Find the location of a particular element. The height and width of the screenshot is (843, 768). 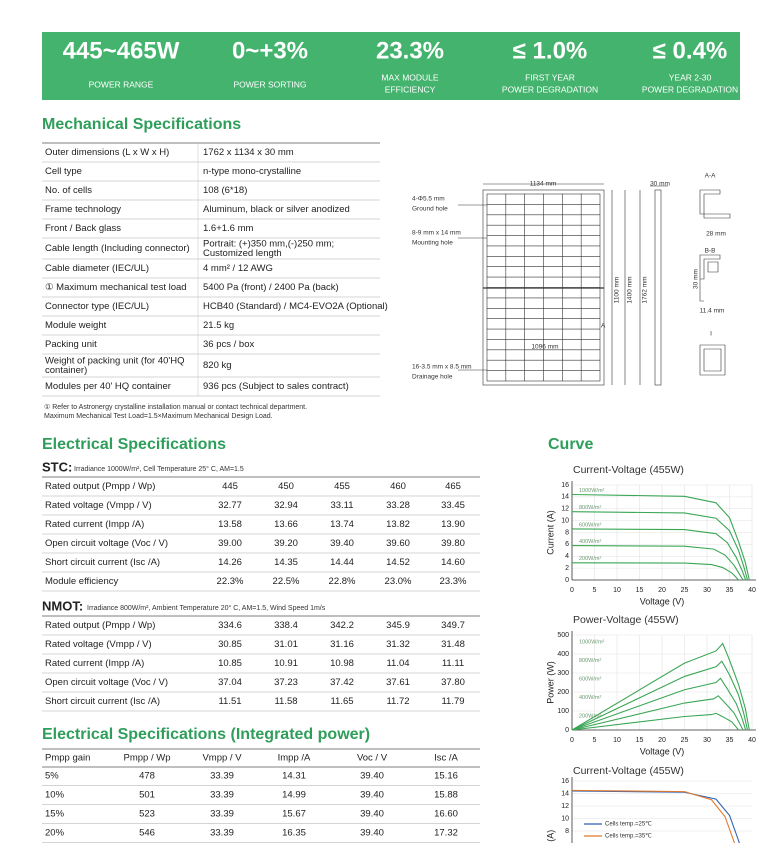

spec-value: 13.58 is located at coordinates (230, 524).